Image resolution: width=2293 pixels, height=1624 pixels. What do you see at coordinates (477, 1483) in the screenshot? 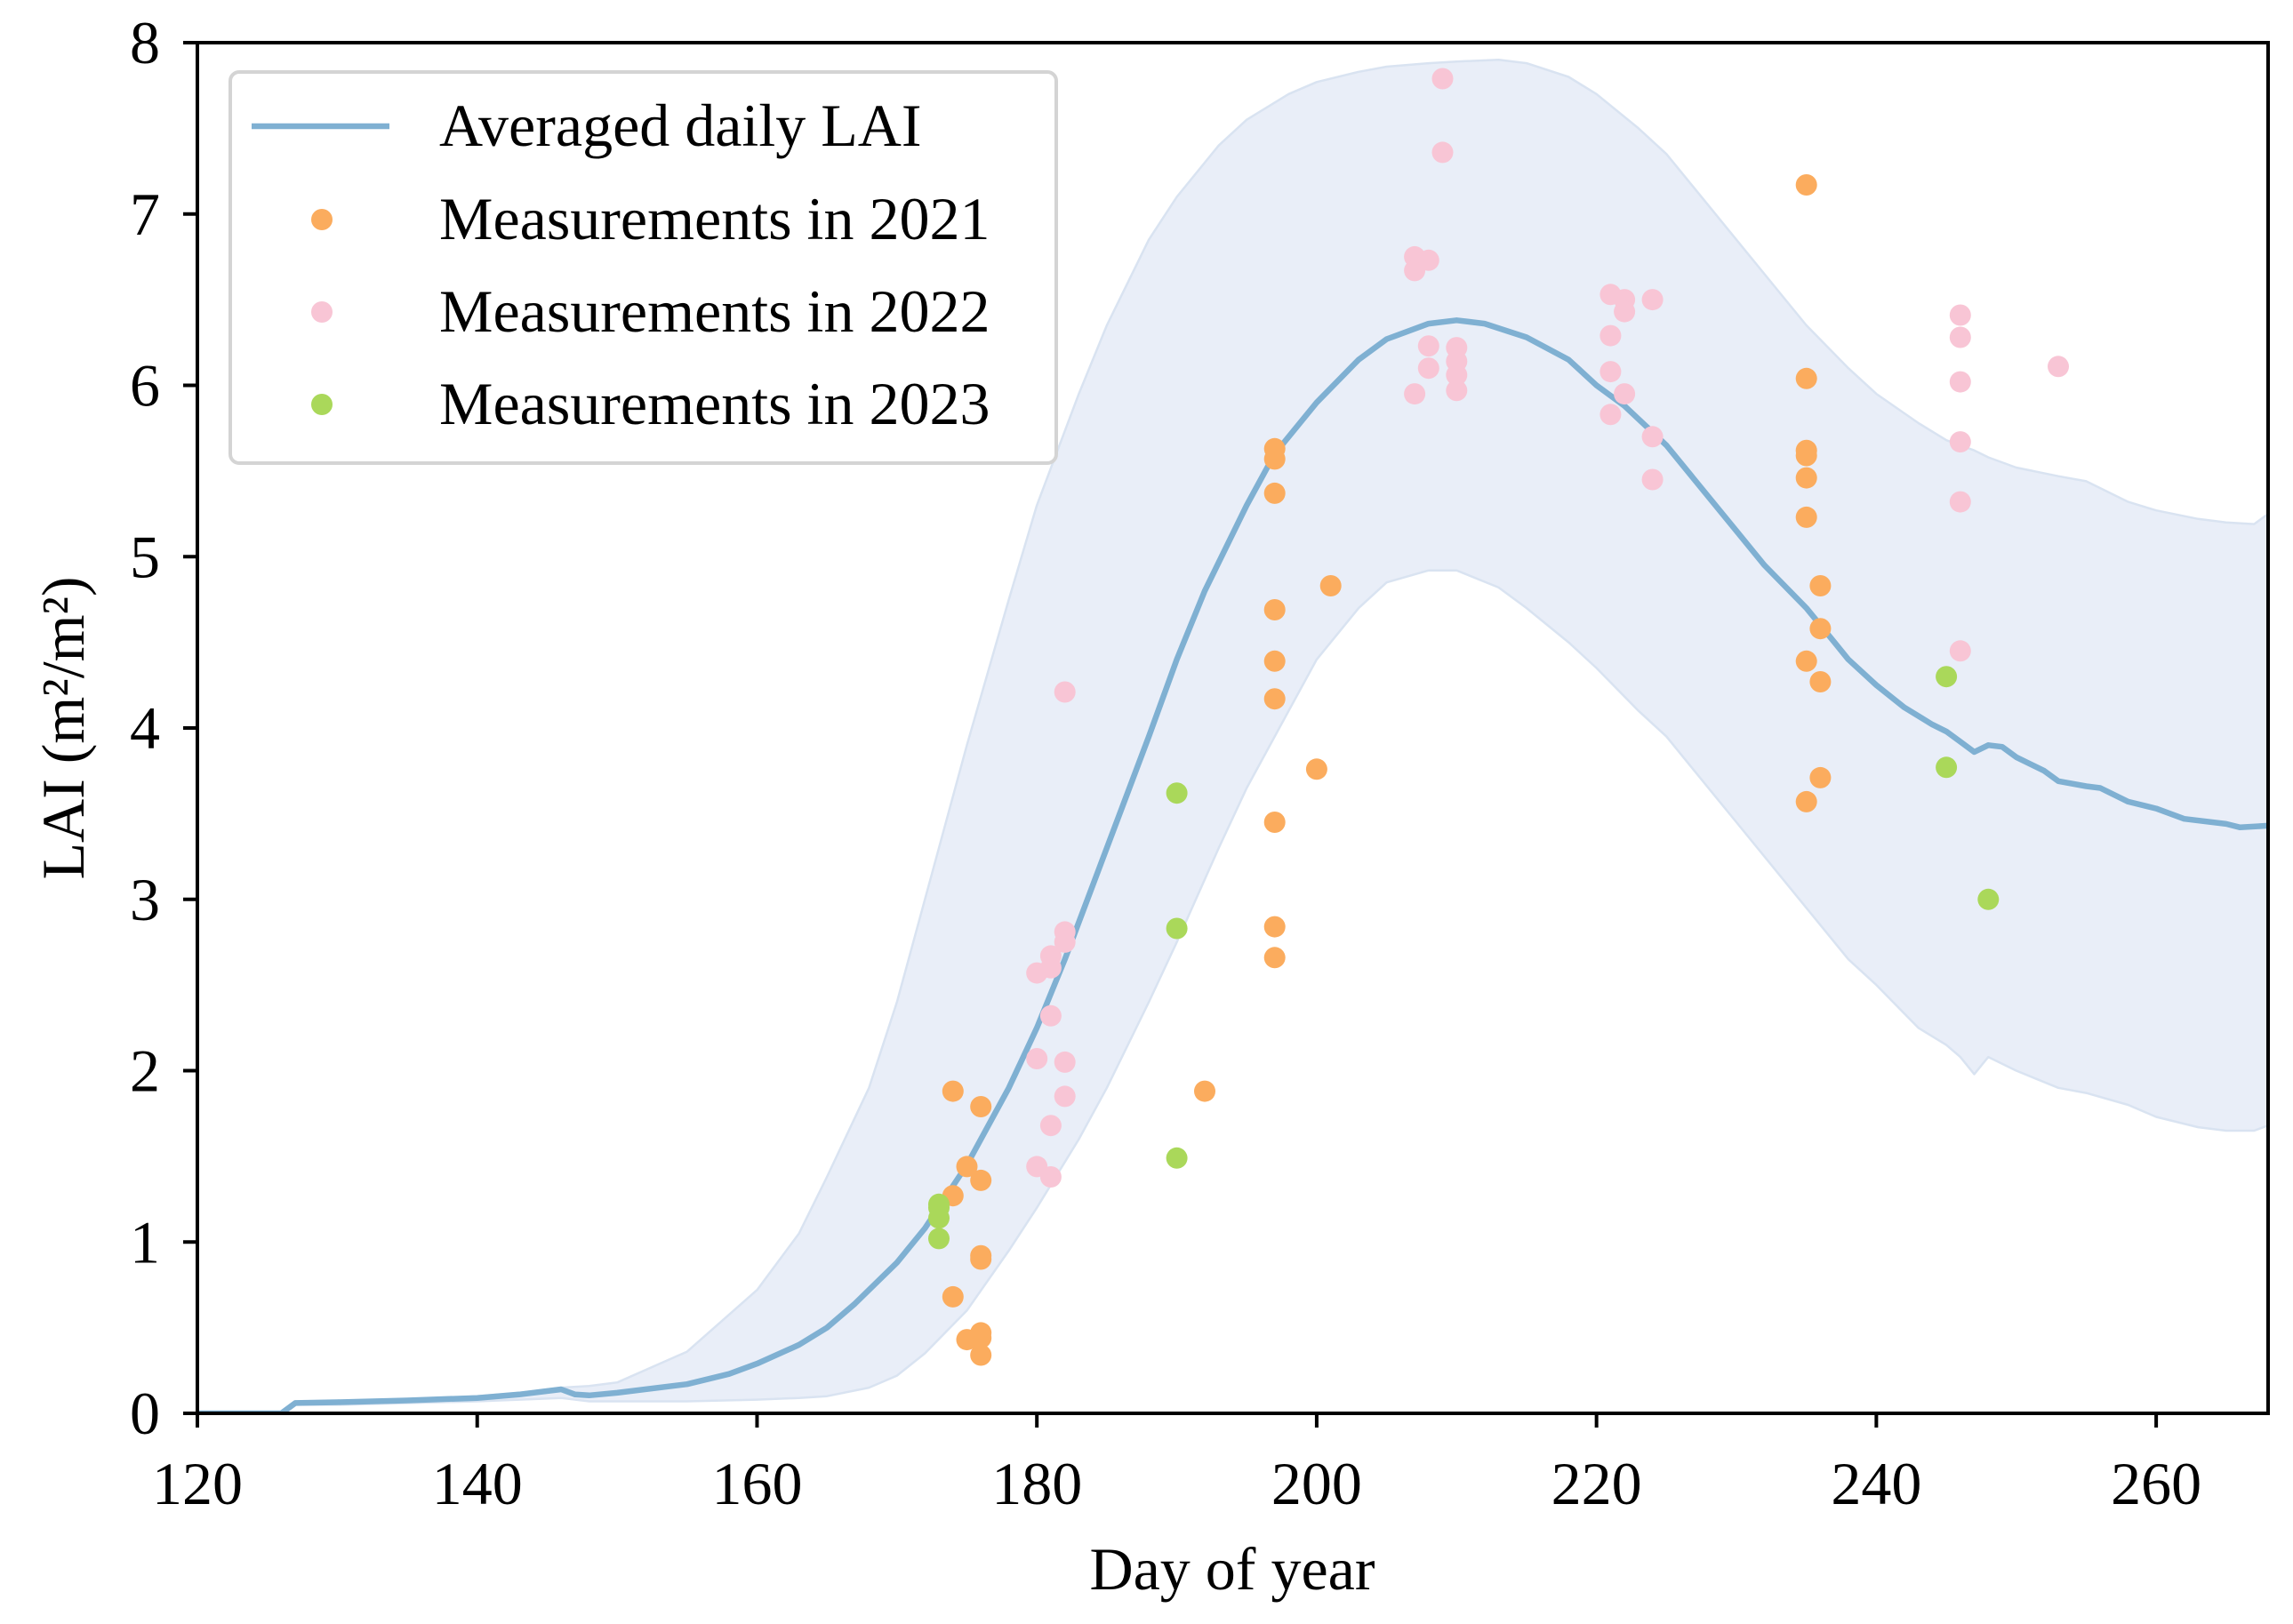
I see `x-tick-label: 140` at bounding box center [477, 1483].